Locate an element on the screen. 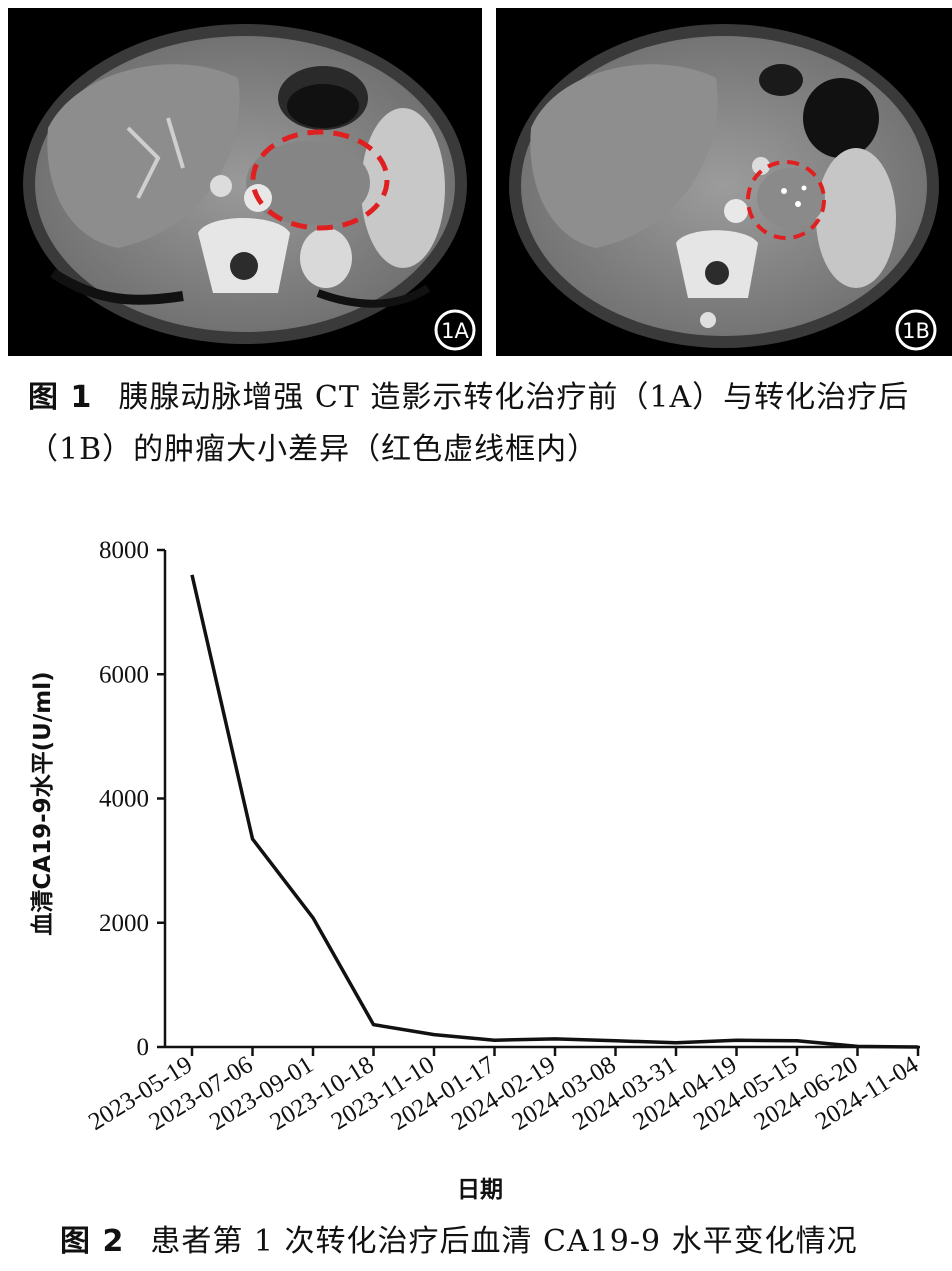 The height and width of the screenshot is (1271, 952). ct-image-after: 1B is located at coordinates (724, 182).